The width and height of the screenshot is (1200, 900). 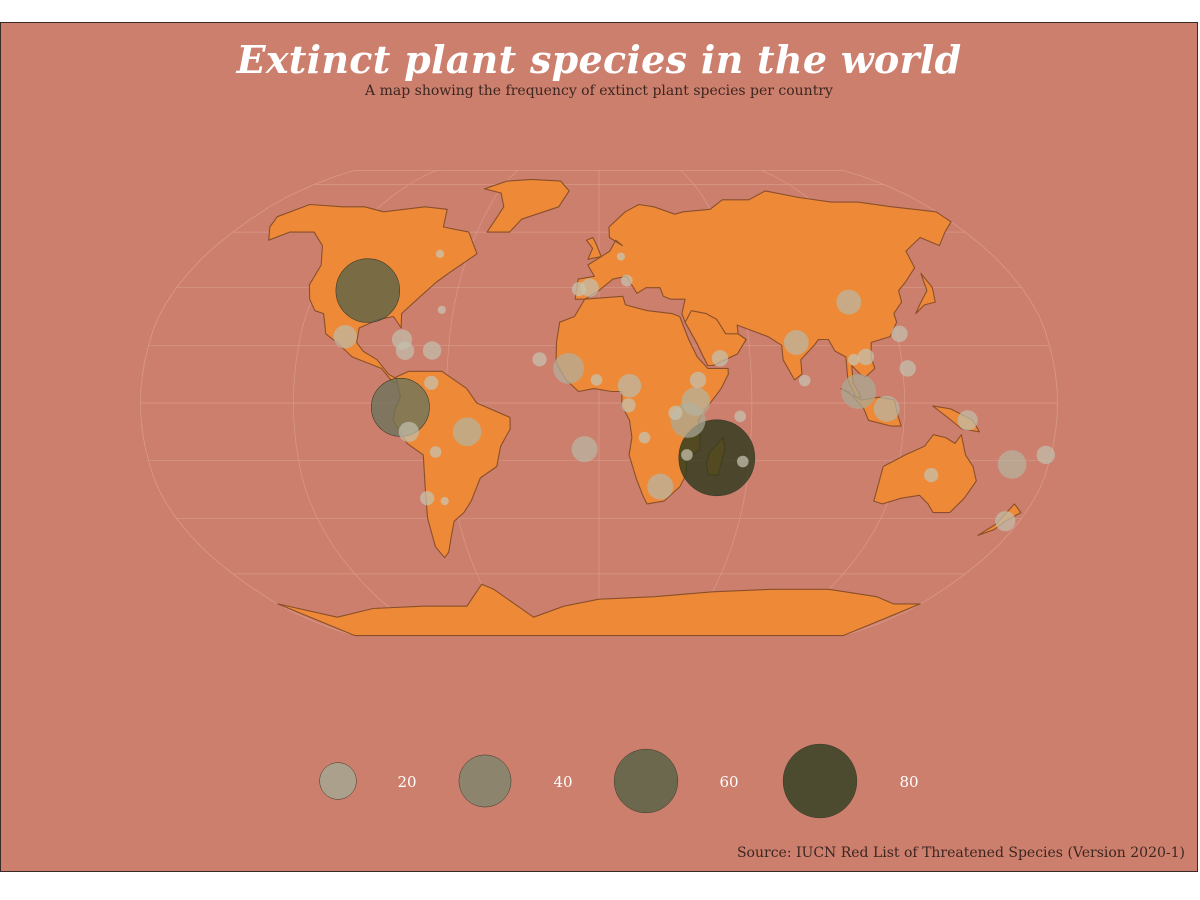 What do you see at coordinates (427, 498) in the screenshot?
I see `bubble-chile` at bounding box center [427, 498].